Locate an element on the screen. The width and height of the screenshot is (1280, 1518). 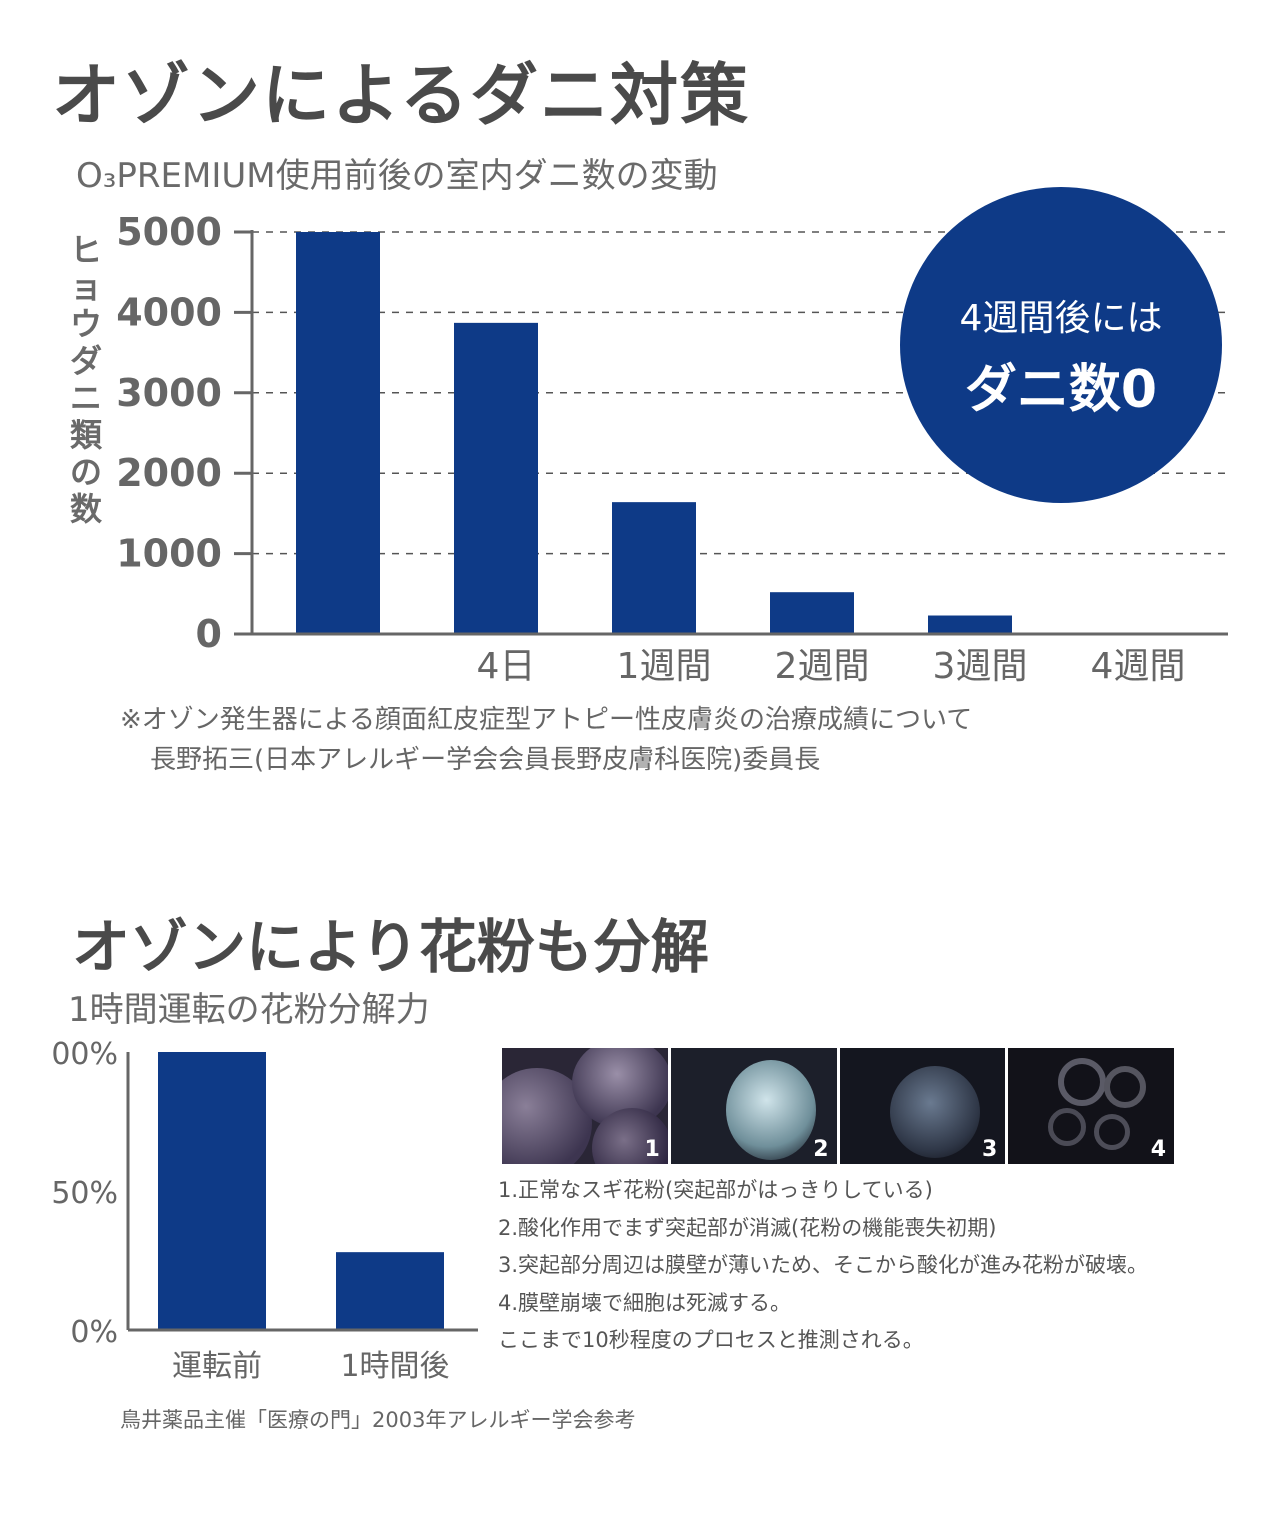
caption-5: ここまで10秒程度のプロセスと推測される。 is located at coordinates (711, 1340).